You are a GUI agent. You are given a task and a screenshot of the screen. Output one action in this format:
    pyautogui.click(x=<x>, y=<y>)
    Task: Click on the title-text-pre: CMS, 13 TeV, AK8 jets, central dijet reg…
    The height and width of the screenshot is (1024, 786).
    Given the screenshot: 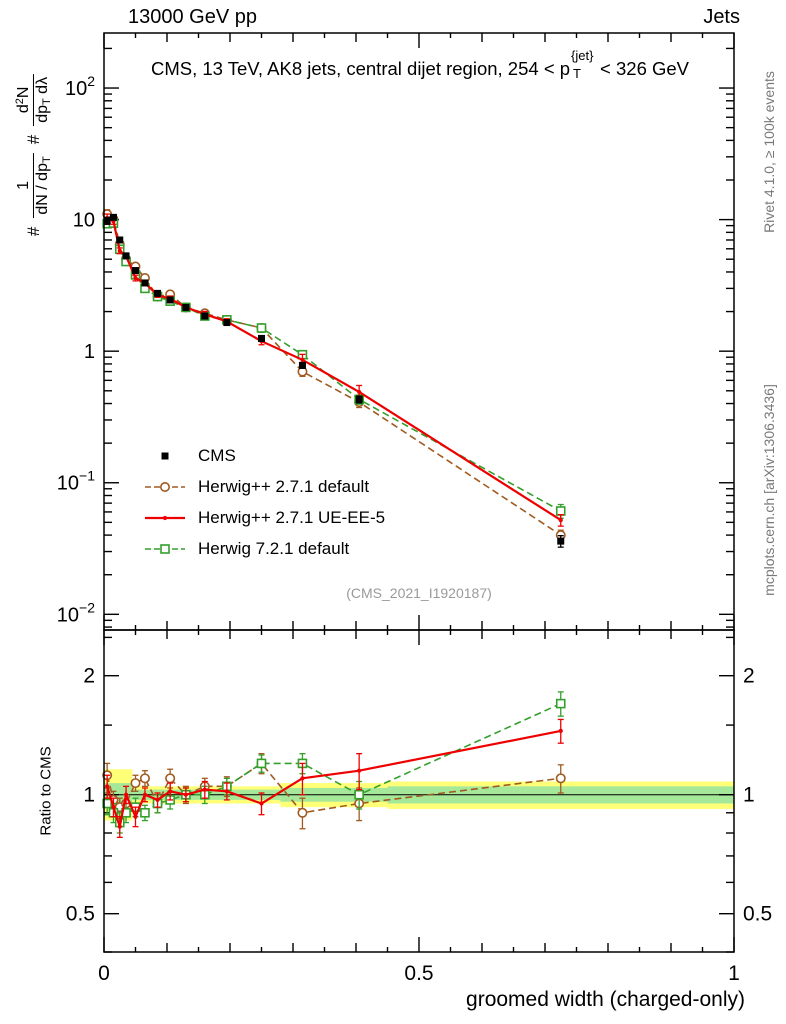 What is the action you would take?
    pyautogui.click(x=360, y=68)
    